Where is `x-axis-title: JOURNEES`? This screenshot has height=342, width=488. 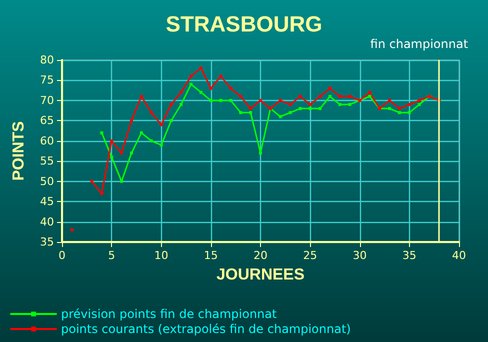
x-axis-title: JOURNEES is located at coordinates (260, 275).